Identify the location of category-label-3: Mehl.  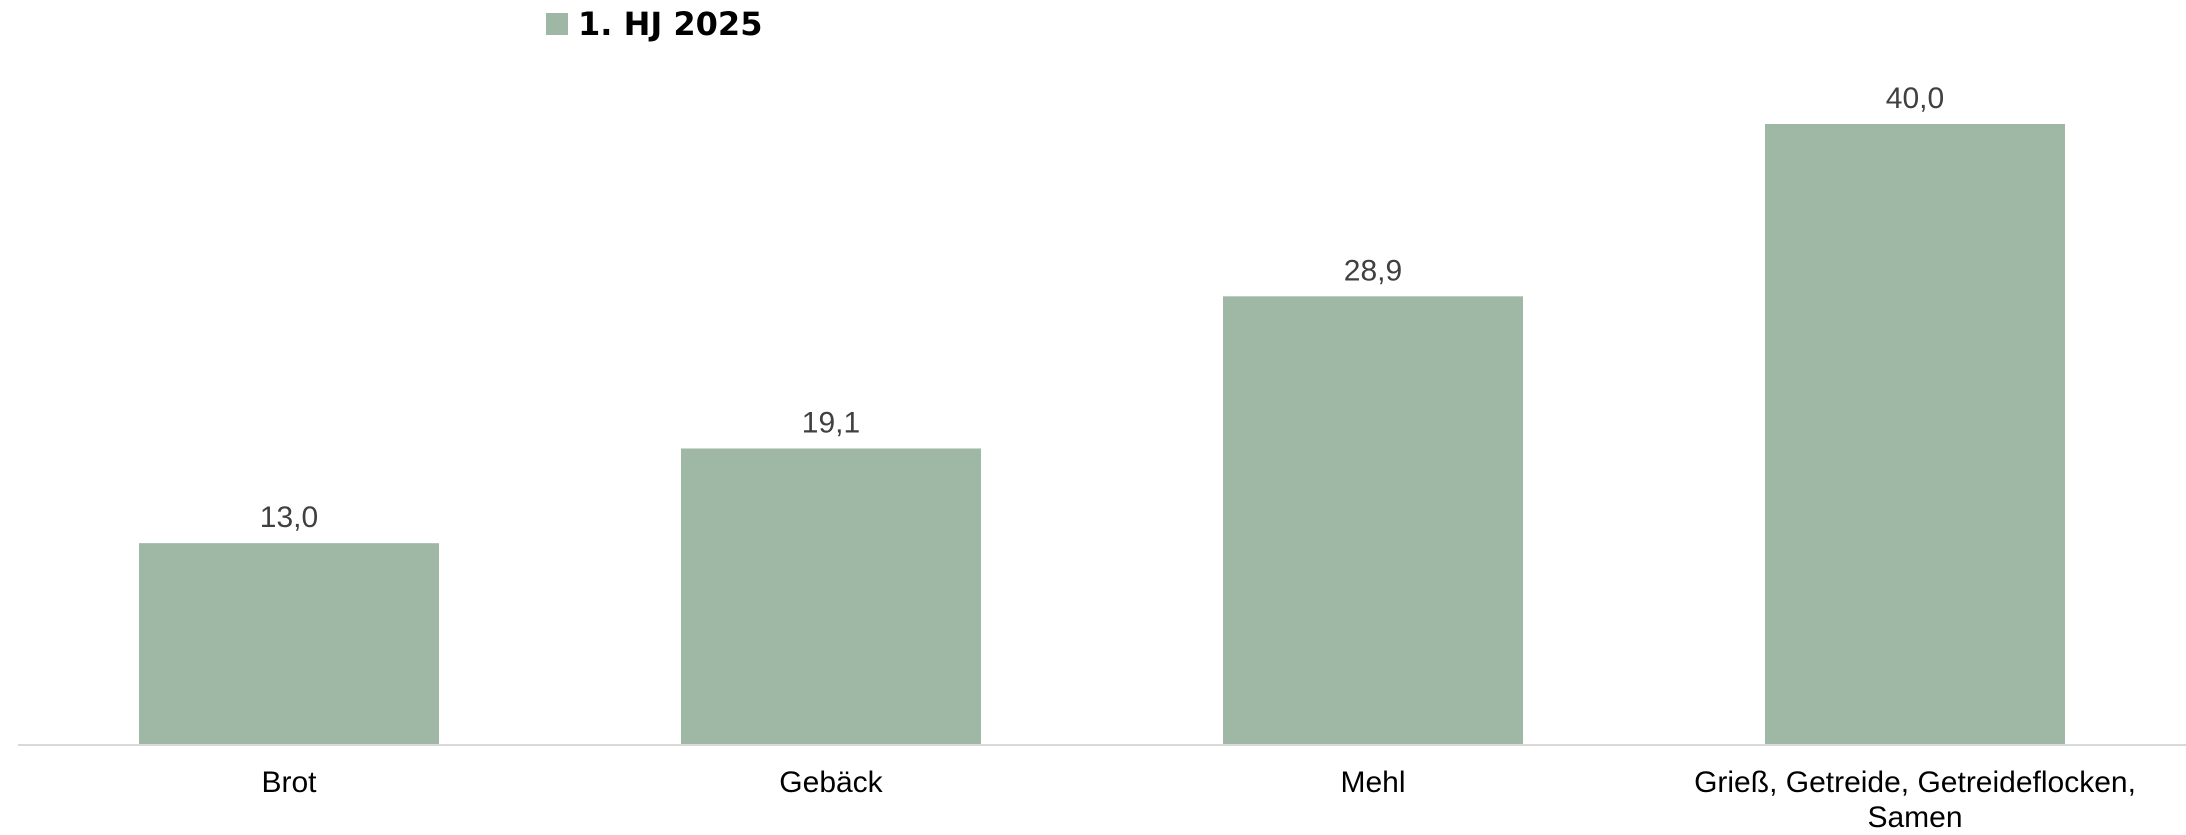
(1372, 782).